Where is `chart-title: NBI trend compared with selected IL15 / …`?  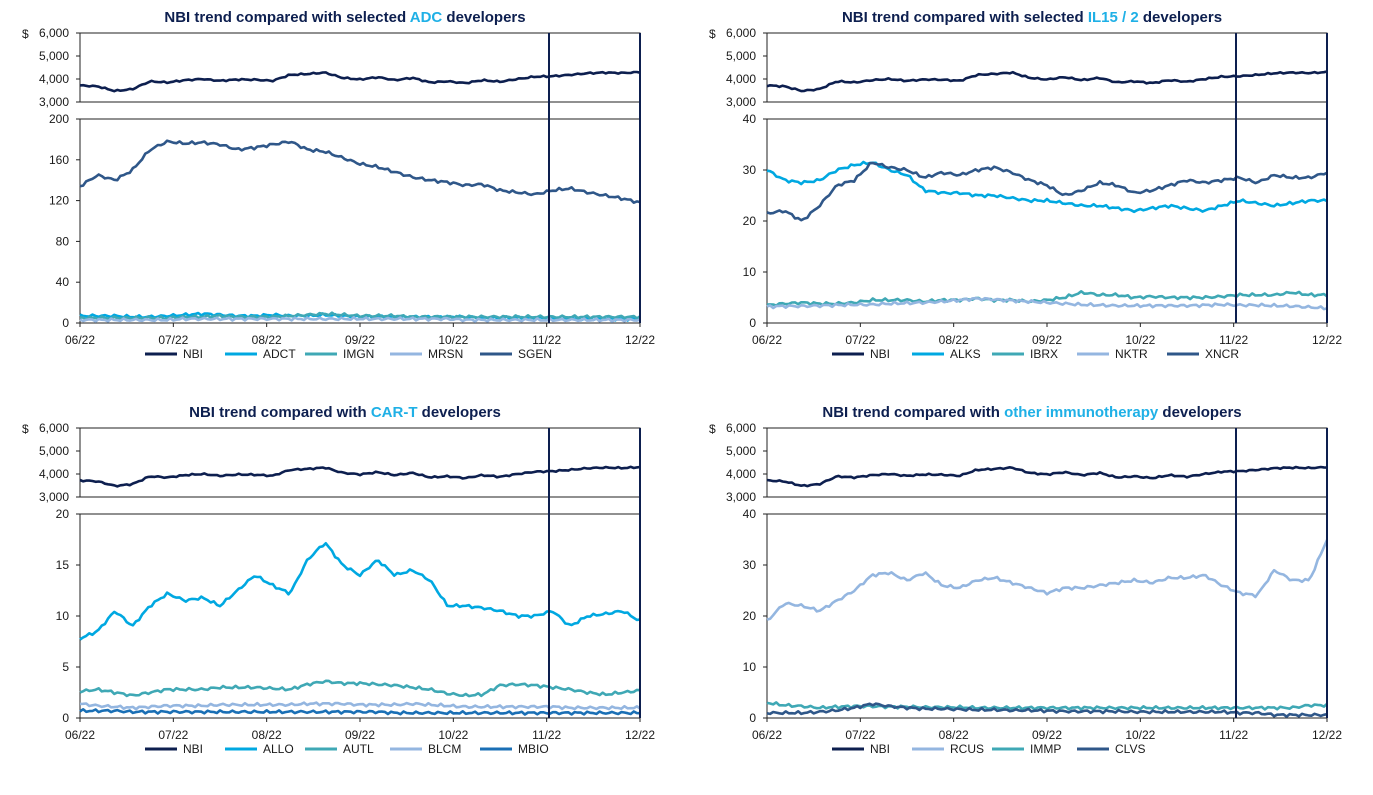 chart-title: NBI trend compared with selected IL15 / … is located at coordinates (1032, 17).